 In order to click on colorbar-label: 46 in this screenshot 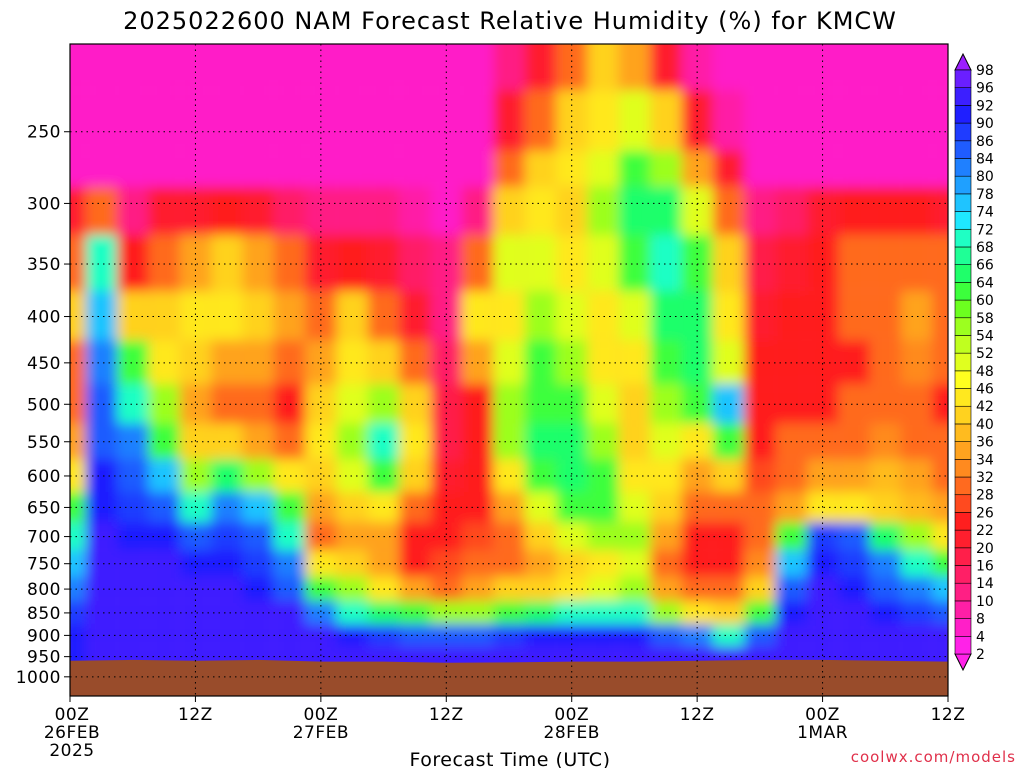, I will do `click(985, 390)`.